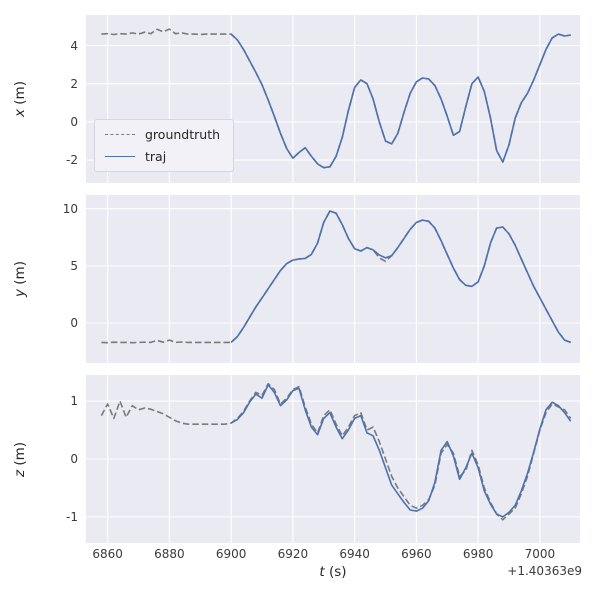 The height and width of the screenshot is (600, 600). What do you see at coordinates (20, 113) in the screenshot?
I see `y-axis-label-x-var: x` at bounding box center [20, 113].